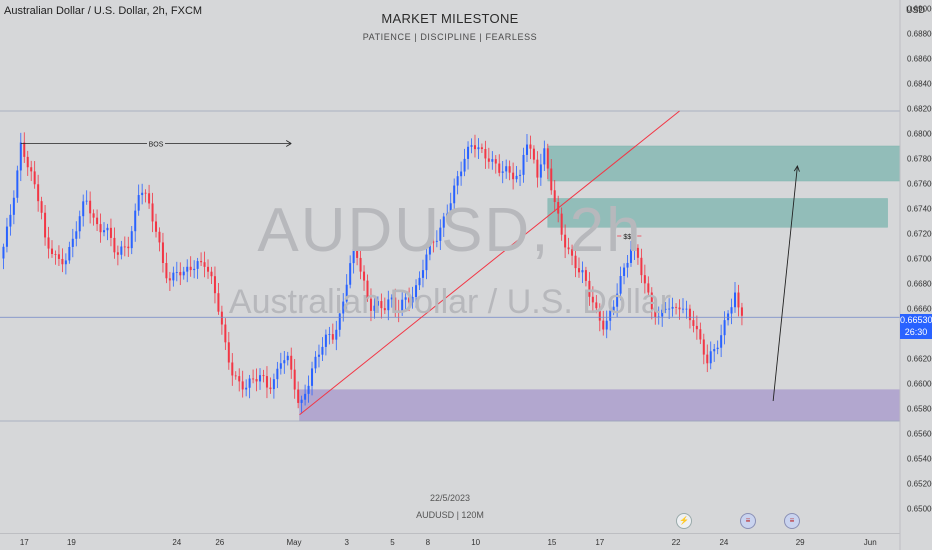 The image size is (932, 550). What do you see at coordinates (475, 542) in the screenshot?
I see `x-tick-label: 10` at bounding box center [475, 542].